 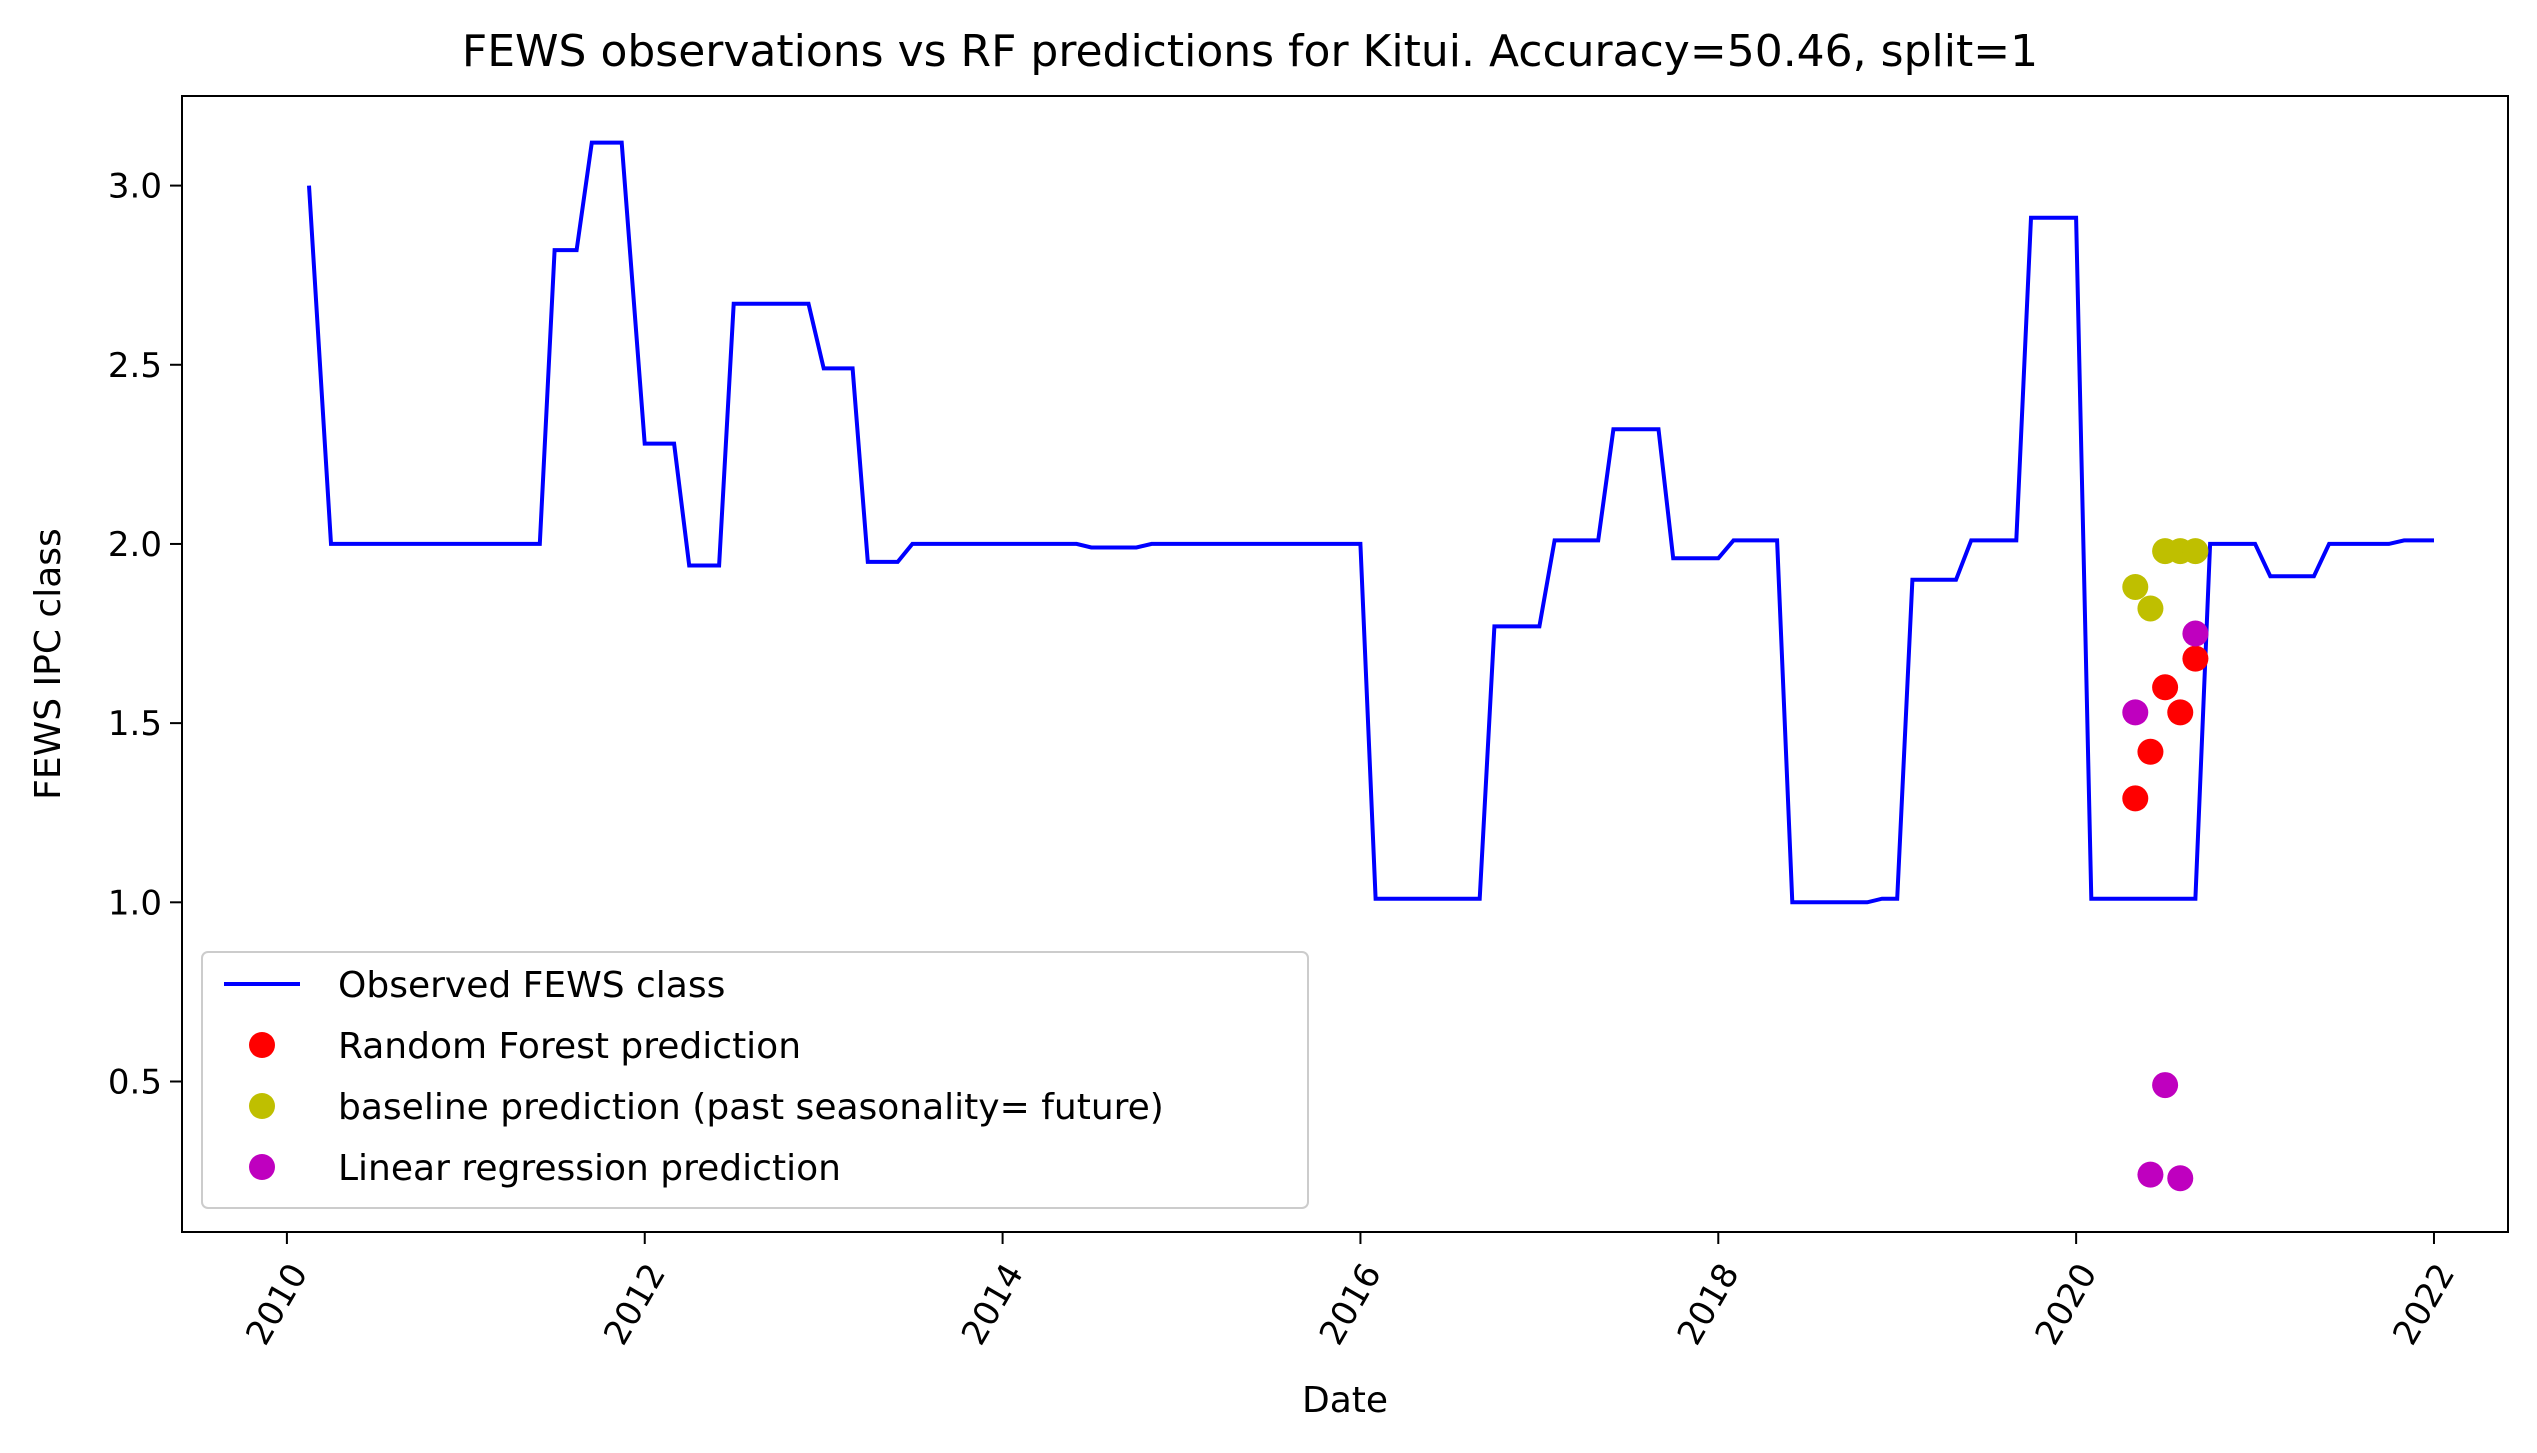 What do you see at coordinates (135, 366) in the screenshot?
I see `y-tick-label: 2.5` at bounding box center [135, 366].